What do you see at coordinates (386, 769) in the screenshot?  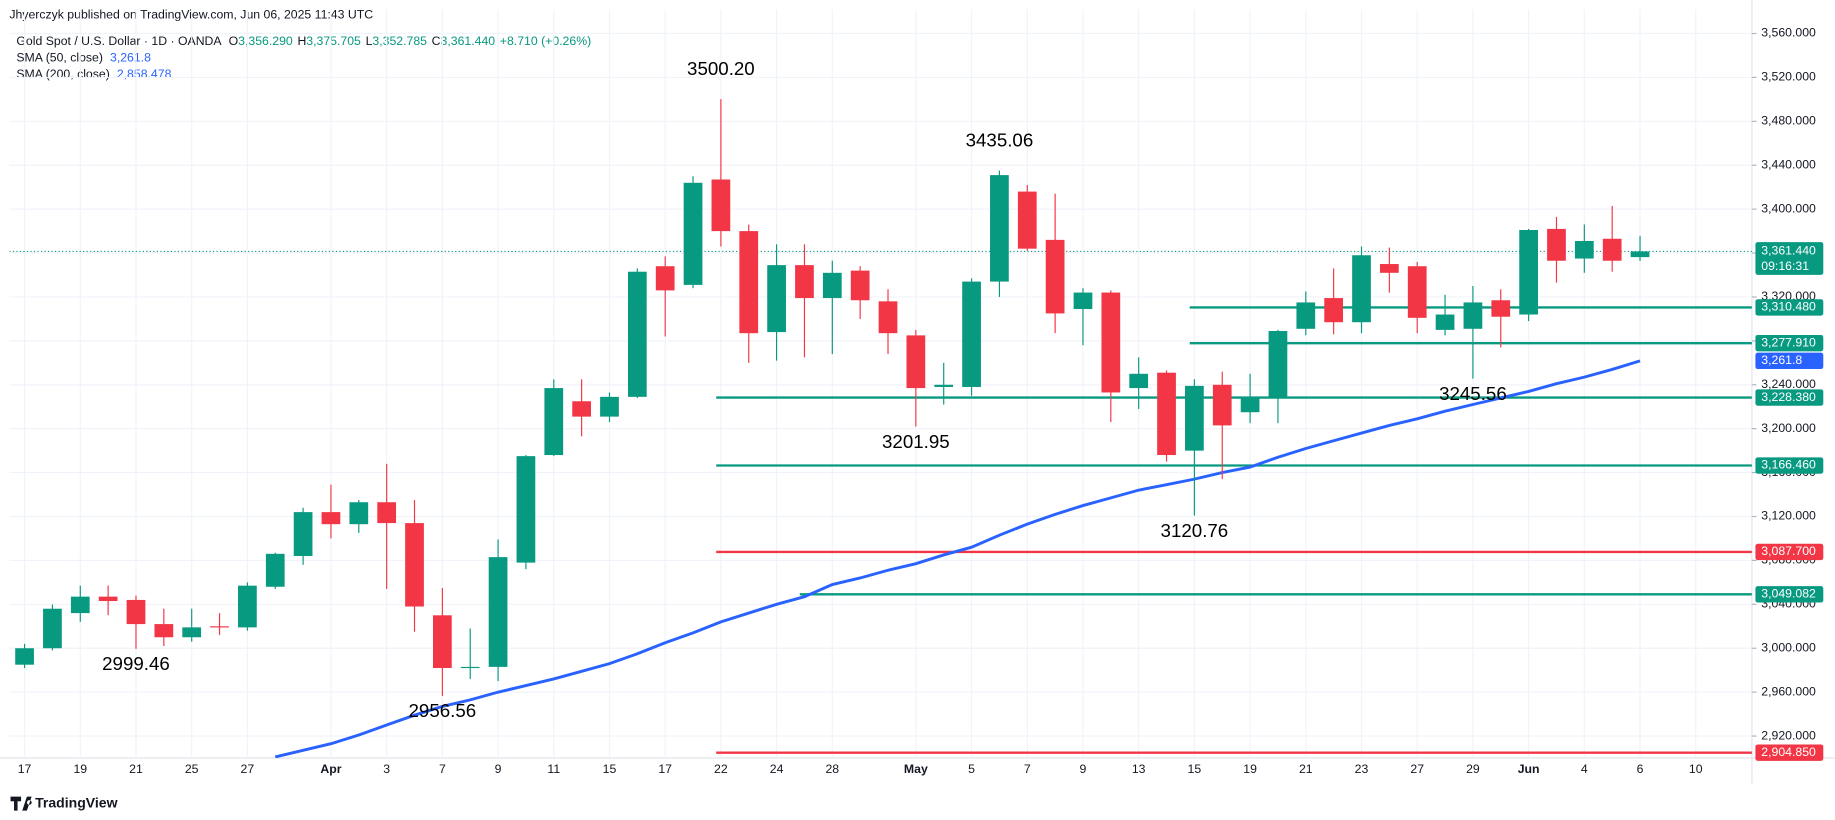 I see `x-tick-label: 3` at bounding box center [386, 769].